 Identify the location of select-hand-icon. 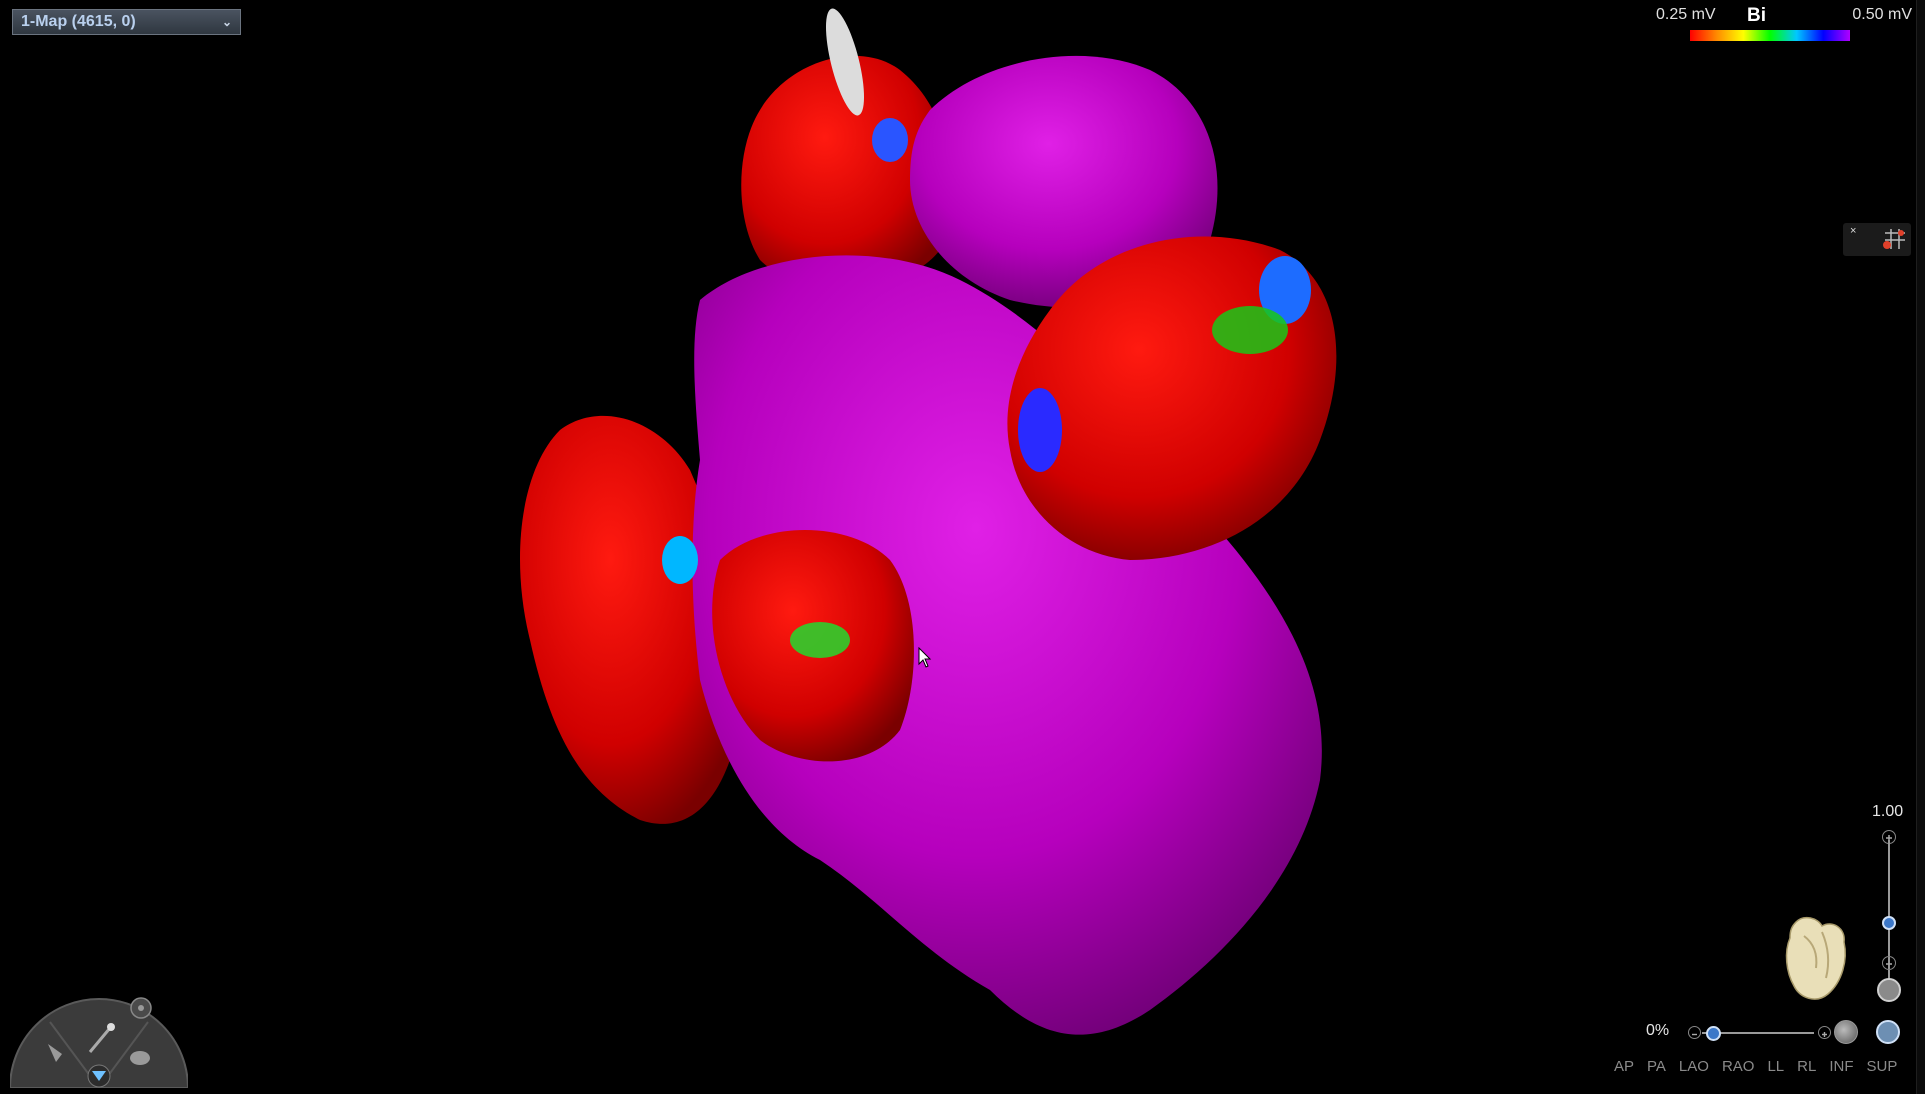
(55, 1053).